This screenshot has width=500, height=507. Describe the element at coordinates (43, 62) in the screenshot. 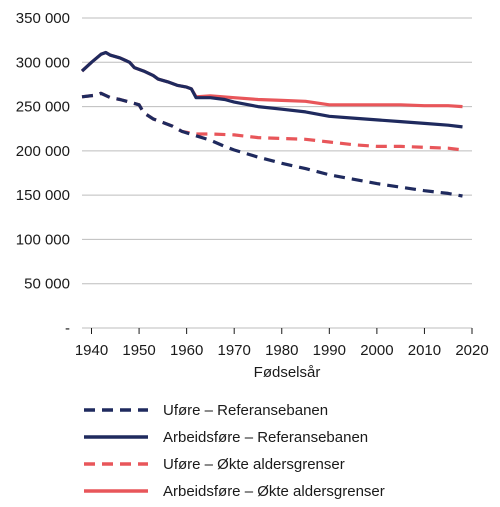

I see `y-tick-label: 300 000` at that location.